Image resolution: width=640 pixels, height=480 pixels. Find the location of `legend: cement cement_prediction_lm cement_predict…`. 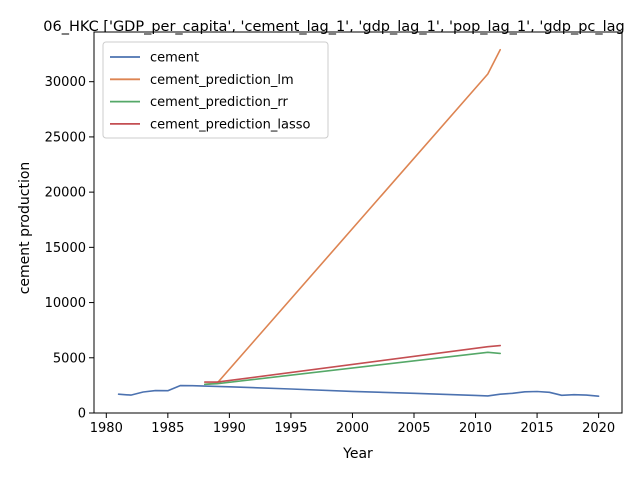

legend: cement cement_prediction_lm cement_predict… is located at coordinates (215, 90).